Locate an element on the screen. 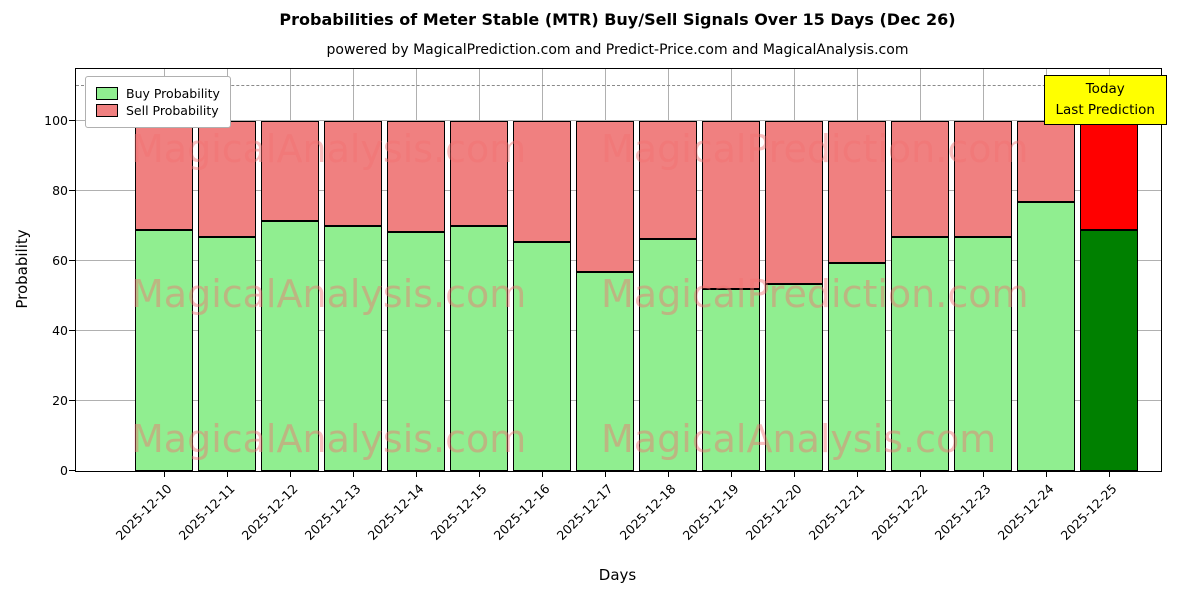  y-tick-label: 0 is located at coordinates (64, 470).